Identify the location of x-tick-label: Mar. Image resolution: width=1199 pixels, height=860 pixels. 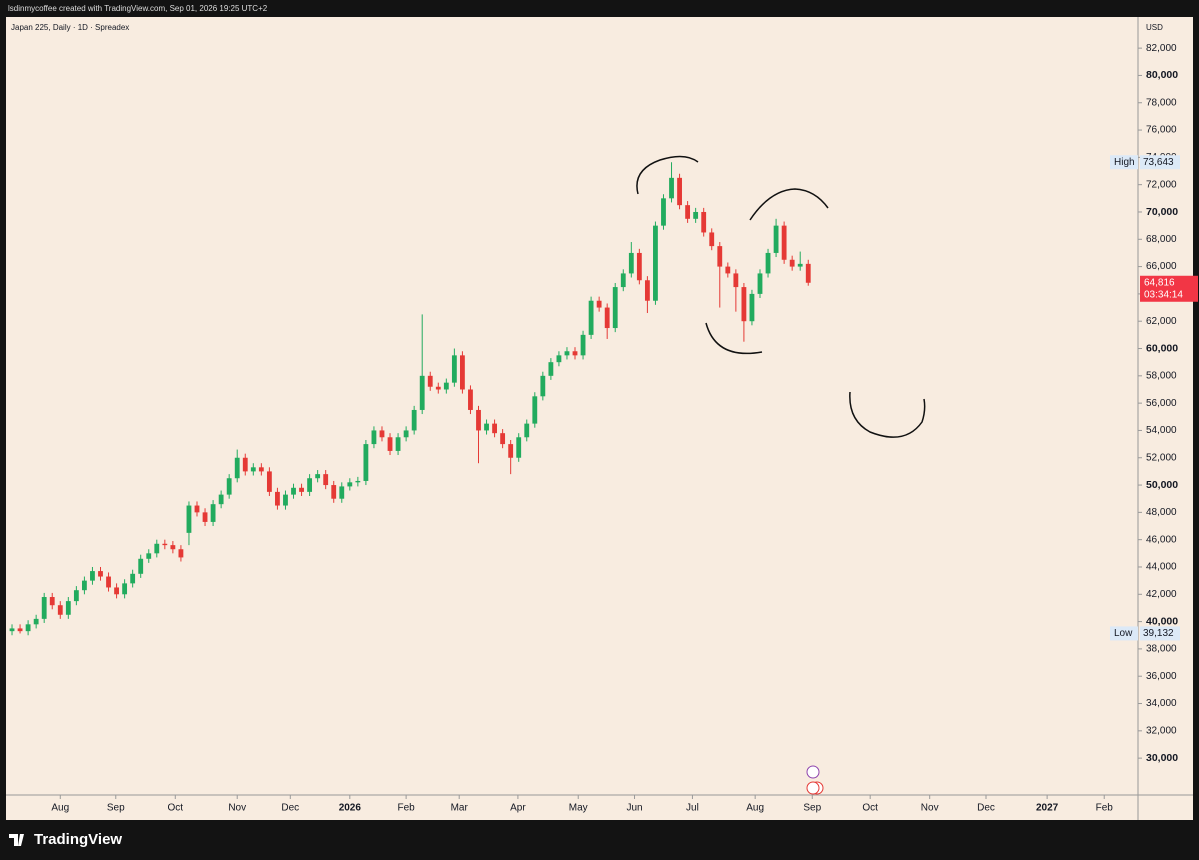
(460, 808).